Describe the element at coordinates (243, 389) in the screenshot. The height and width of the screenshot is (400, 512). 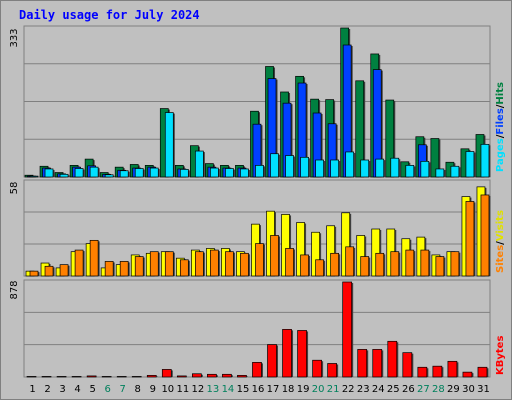
I see `x-tick-label: 15` at that location.